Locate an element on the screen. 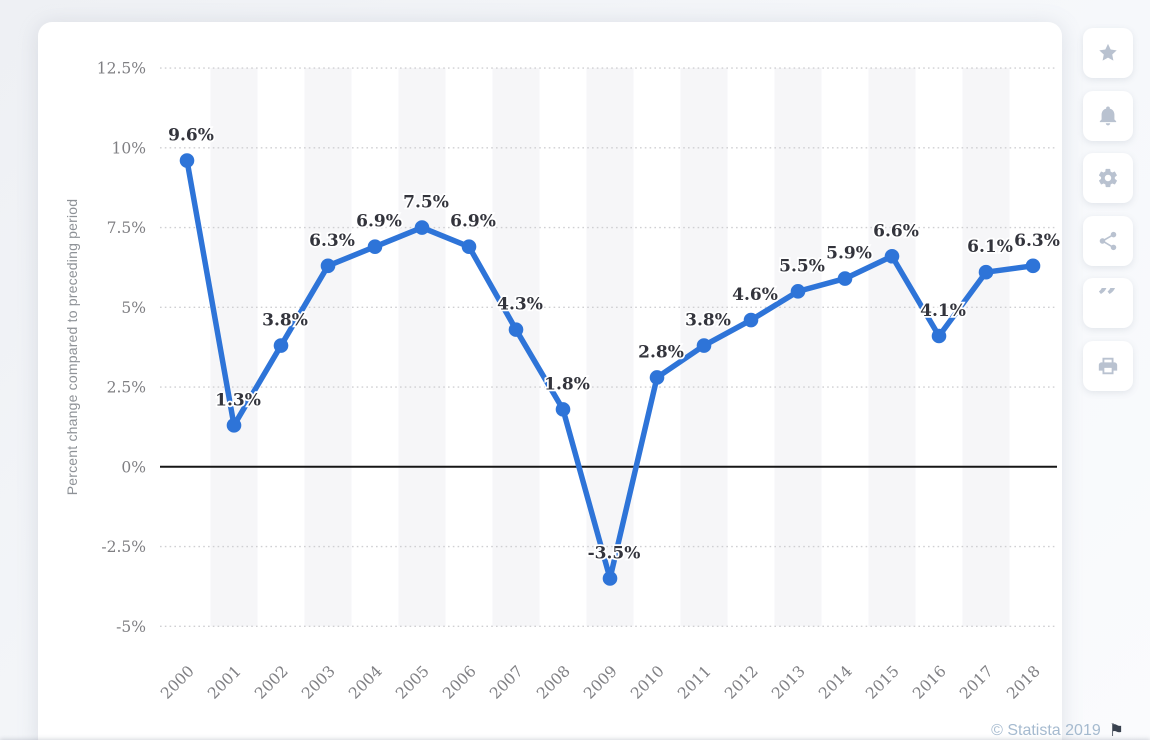 The width and height of the screenshot is (1150, 753). share-button is located at coordinates (1108, 240).